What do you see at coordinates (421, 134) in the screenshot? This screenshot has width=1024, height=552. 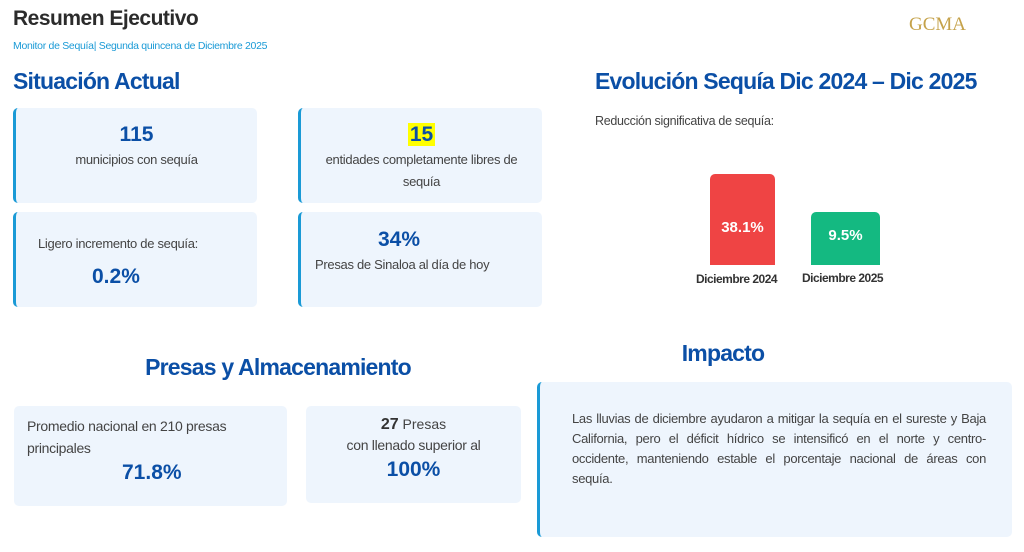 I see `entidades-value: 15` at bounding box center [421, 134].